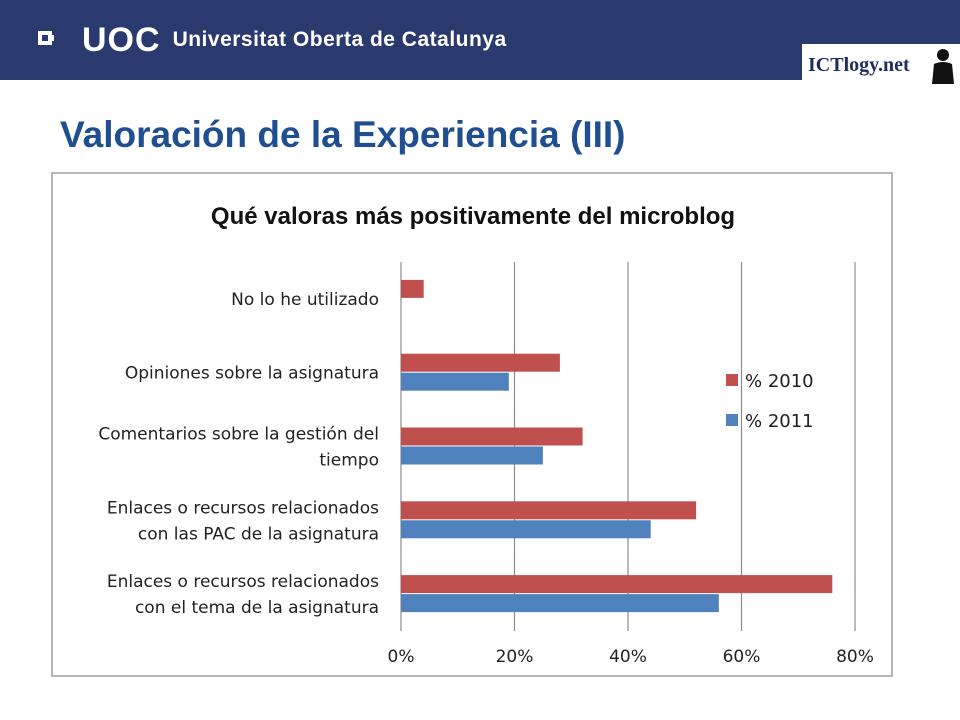  What do you see at coordinates (339, 39) in the screenshot?
I see `institution-name: Universitat Oberta de Catalunya` at bounding box center [339, 39].